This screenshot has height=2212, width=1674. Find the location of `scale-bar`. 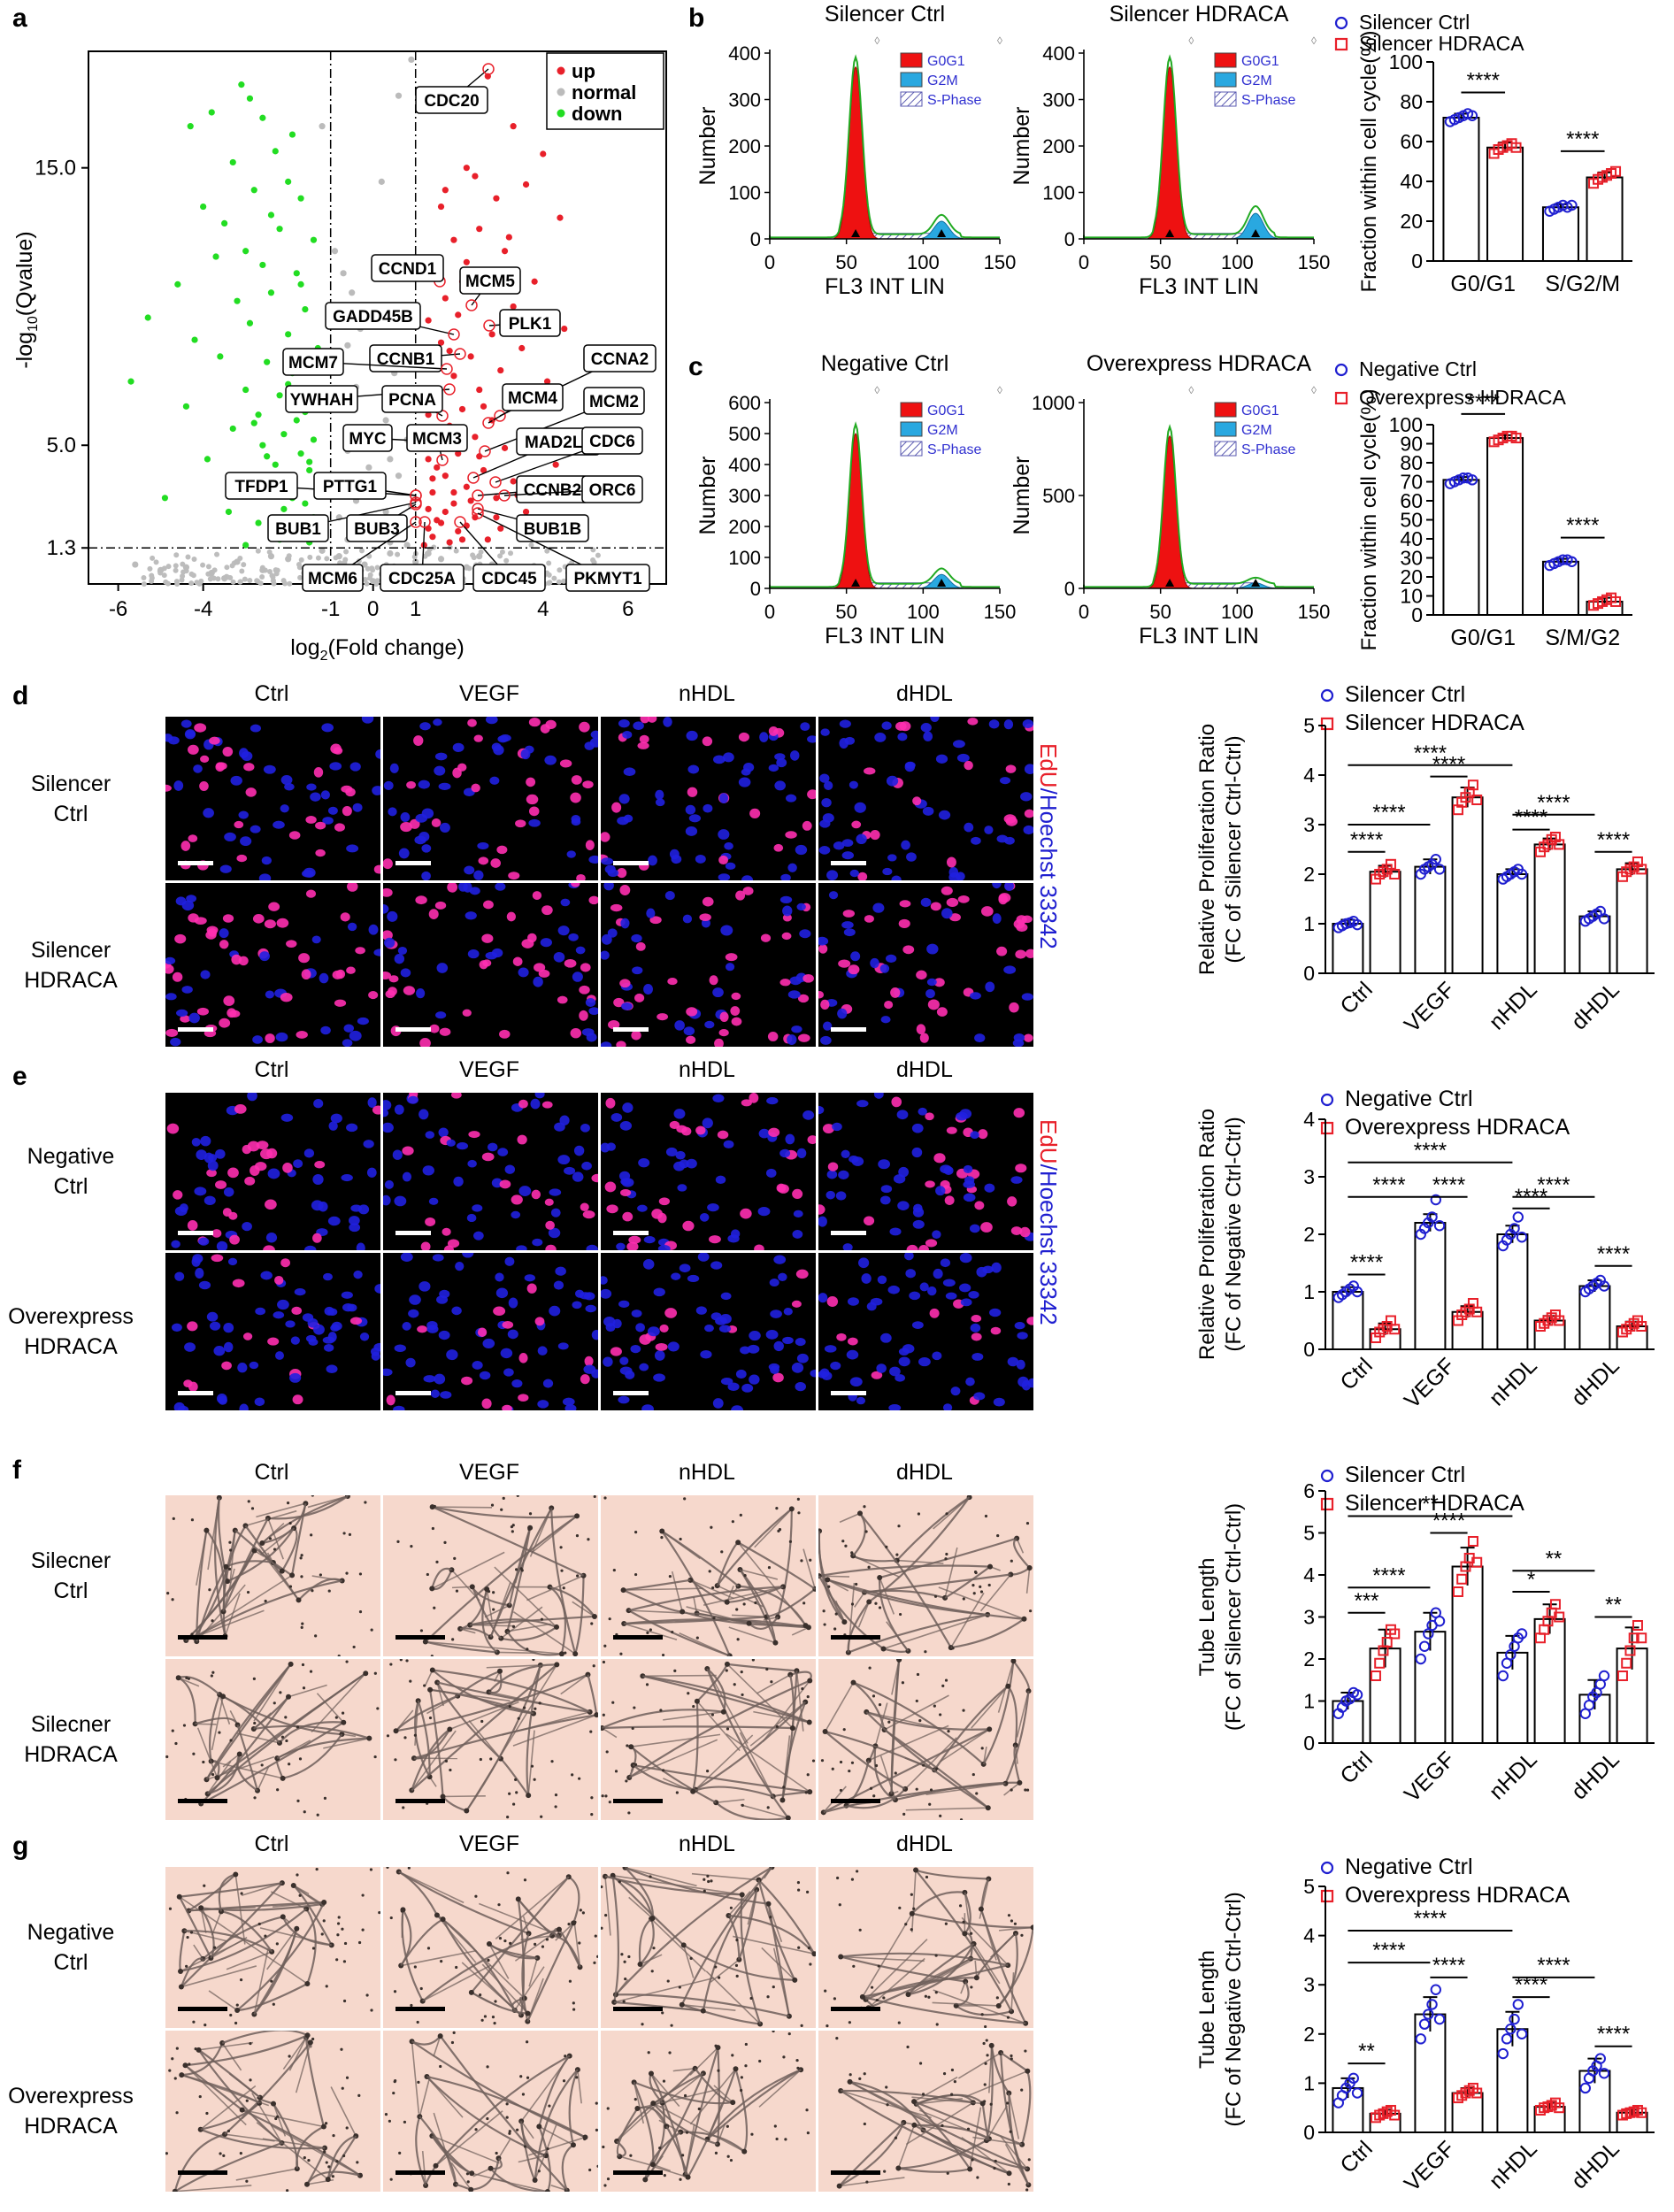

scale-bar is located at coordinates (413, 1030).